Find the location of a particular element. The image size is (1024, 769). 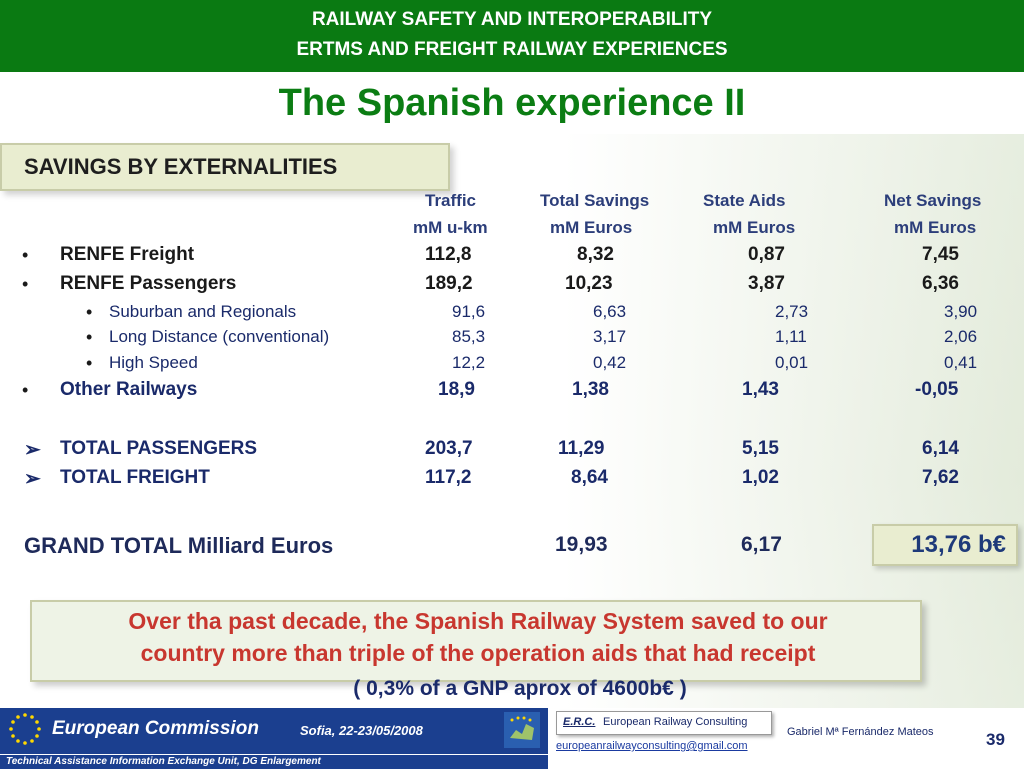

cell-aids: 1,11 is located at coordinates (791, 336).